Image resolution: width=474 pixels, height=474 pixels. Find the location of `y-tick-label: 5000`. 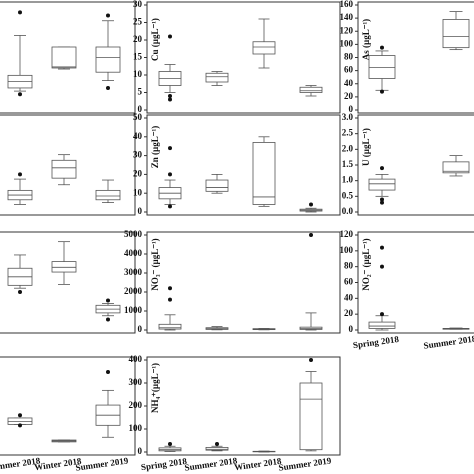

y-tick-label: 5000 is located at coordinates (133, 234).